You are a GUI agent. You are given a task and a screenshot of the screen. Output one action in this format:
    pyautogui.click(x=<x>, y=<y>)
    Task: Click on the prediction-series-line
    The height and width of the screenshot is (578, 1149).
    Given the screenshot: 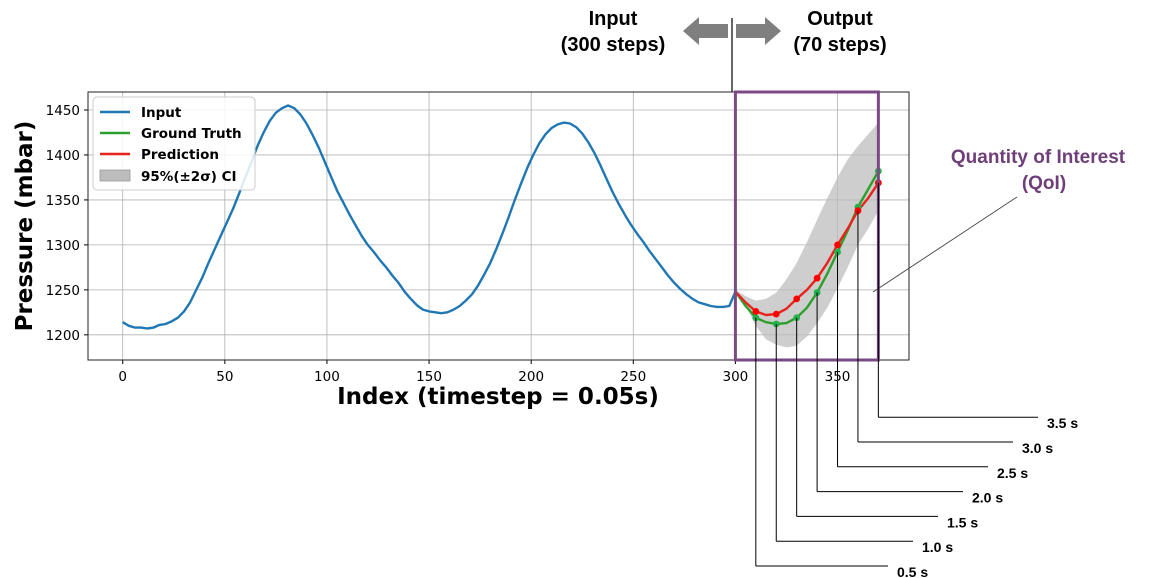 What is the action you would take?
    pyautogui.click(x=807, y=249)
    